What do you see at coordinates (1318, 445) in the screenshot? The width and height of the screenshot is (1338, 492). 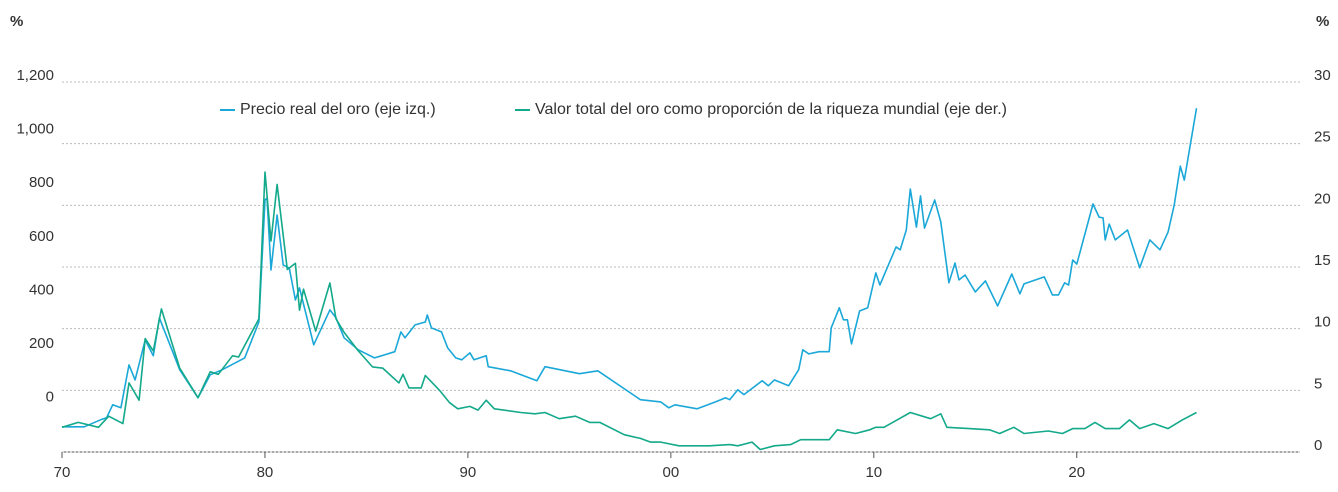 I see `y2-tick-label: 0` at bounding box center [1318, 445].